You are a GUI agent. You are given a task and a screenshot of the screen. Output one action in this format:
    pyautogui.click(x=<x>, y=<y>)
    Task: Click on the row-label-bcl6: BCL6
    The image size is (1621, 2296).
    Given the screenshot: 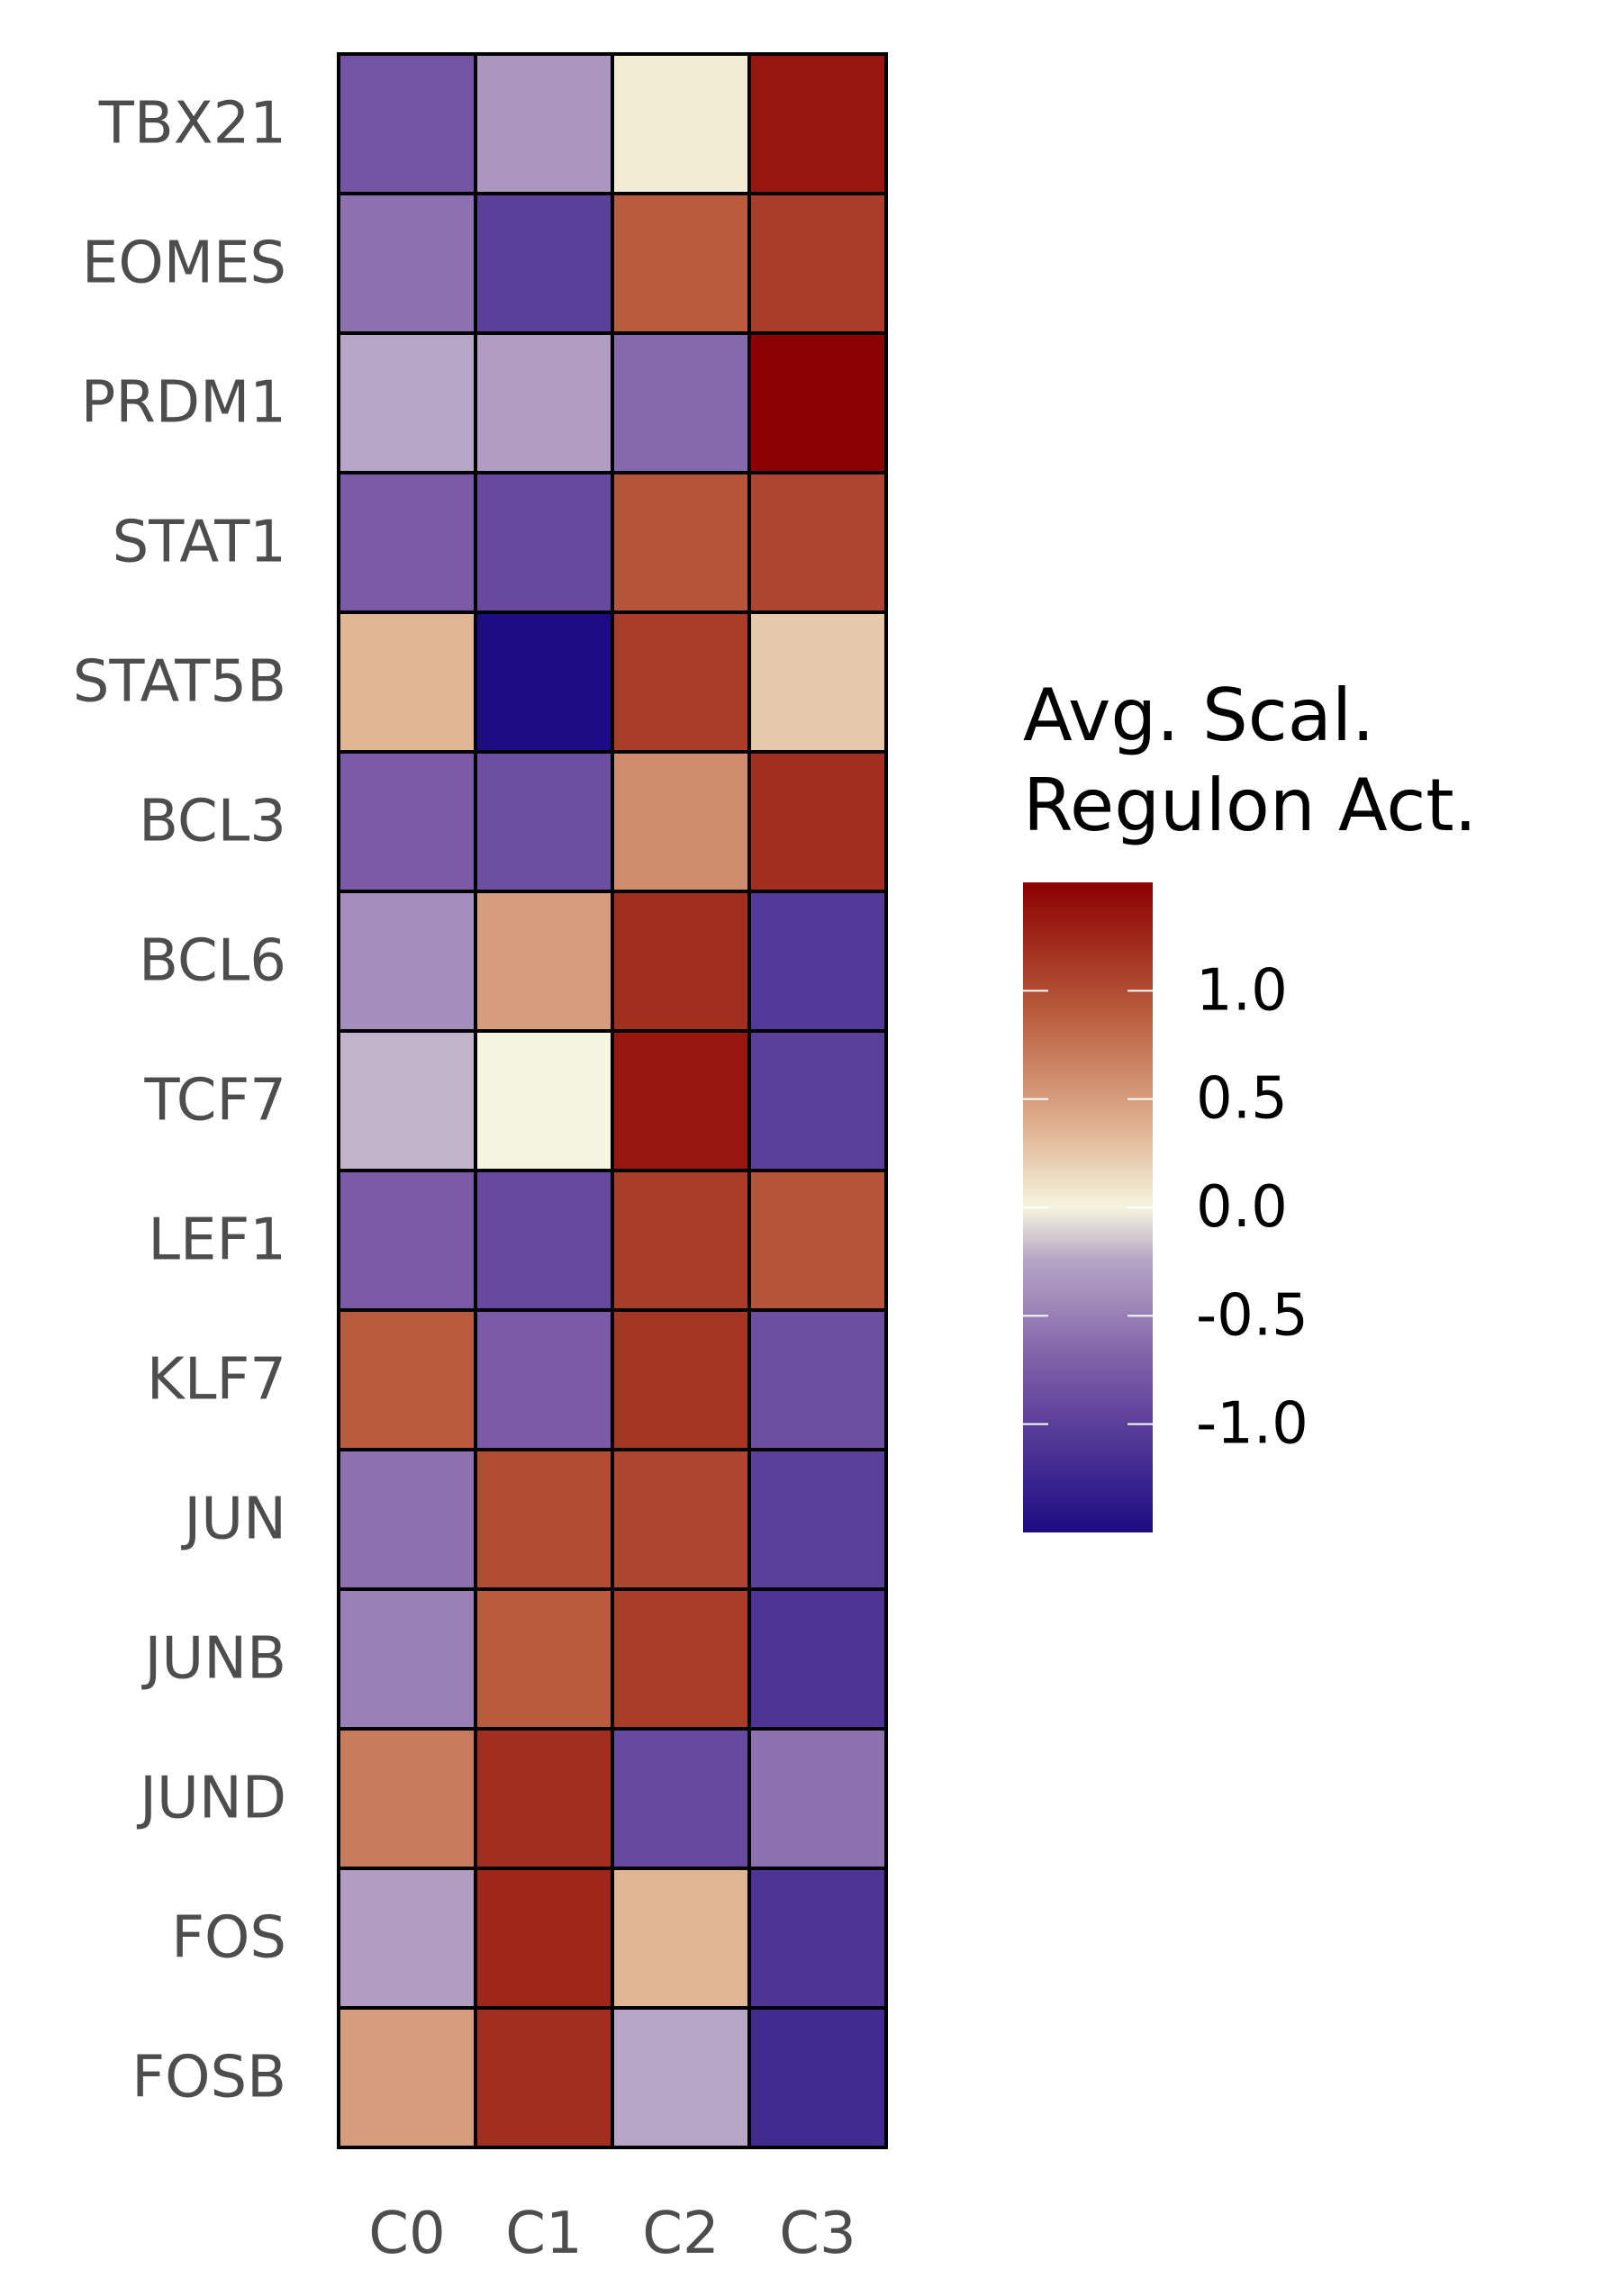 What is the action you would take?
    pyautogui.click(x=212, y=961)
    